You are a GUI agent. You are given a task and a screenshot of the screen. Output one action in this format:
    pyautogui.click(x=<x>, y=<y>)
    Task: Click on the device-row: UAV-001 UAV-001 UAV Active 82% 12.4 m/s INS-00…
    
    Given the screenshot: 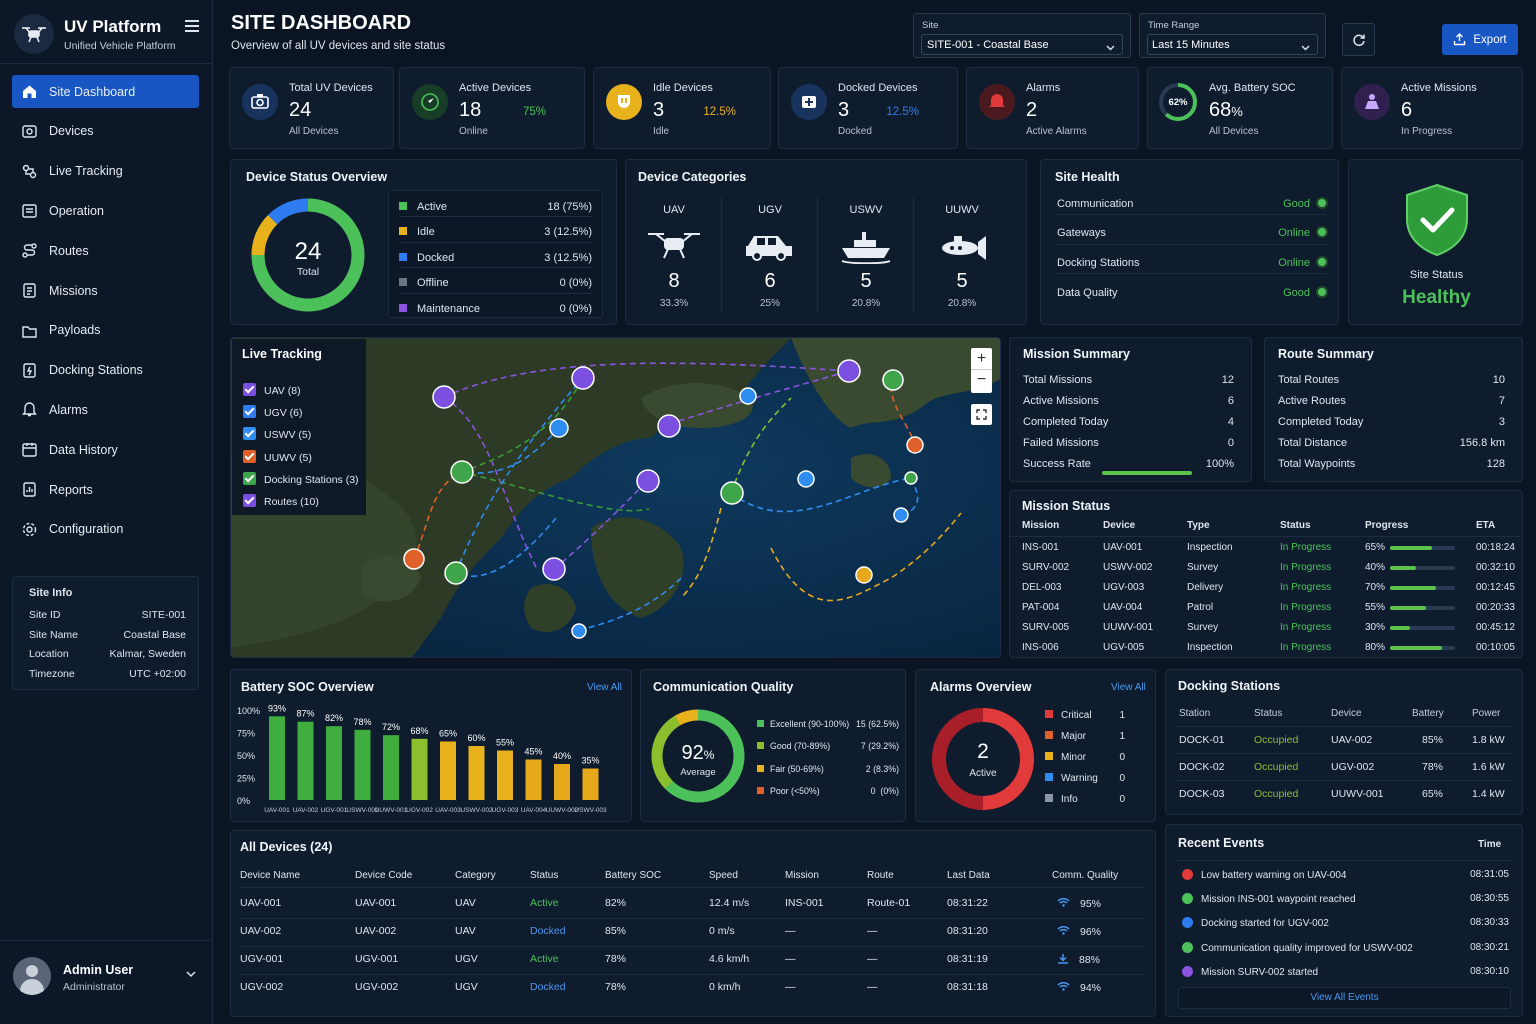 What is the action you would take?
    pyautogui.click(x=693, y=908)
    